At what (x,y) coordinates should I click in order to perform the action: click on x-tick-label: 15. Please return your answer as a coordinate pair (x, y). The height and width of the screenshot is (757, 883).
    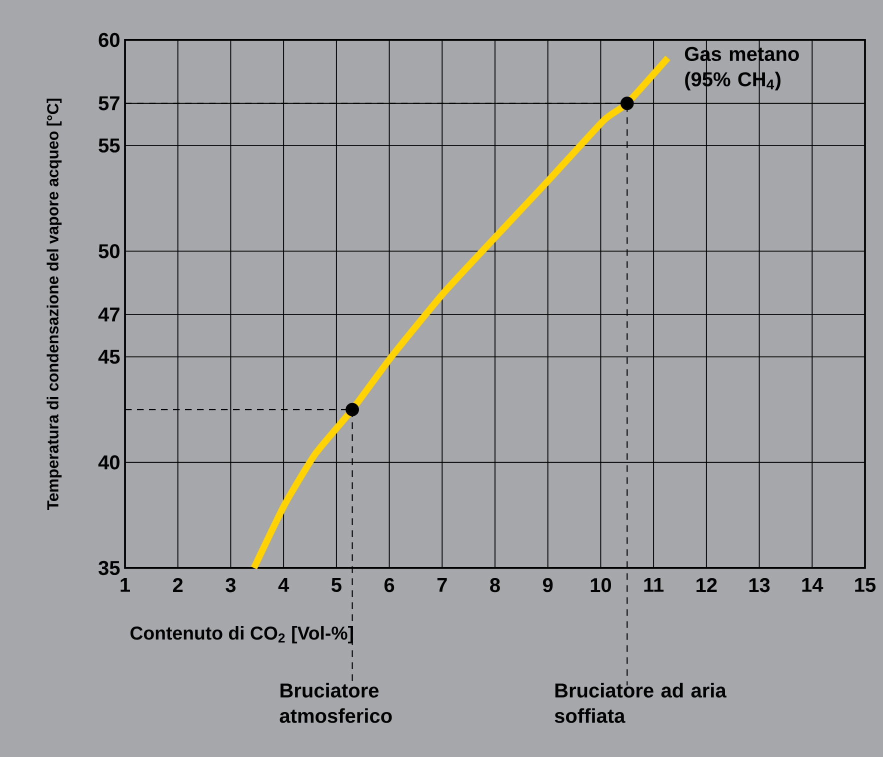
    Looking at the image, I should click on (865, 585).